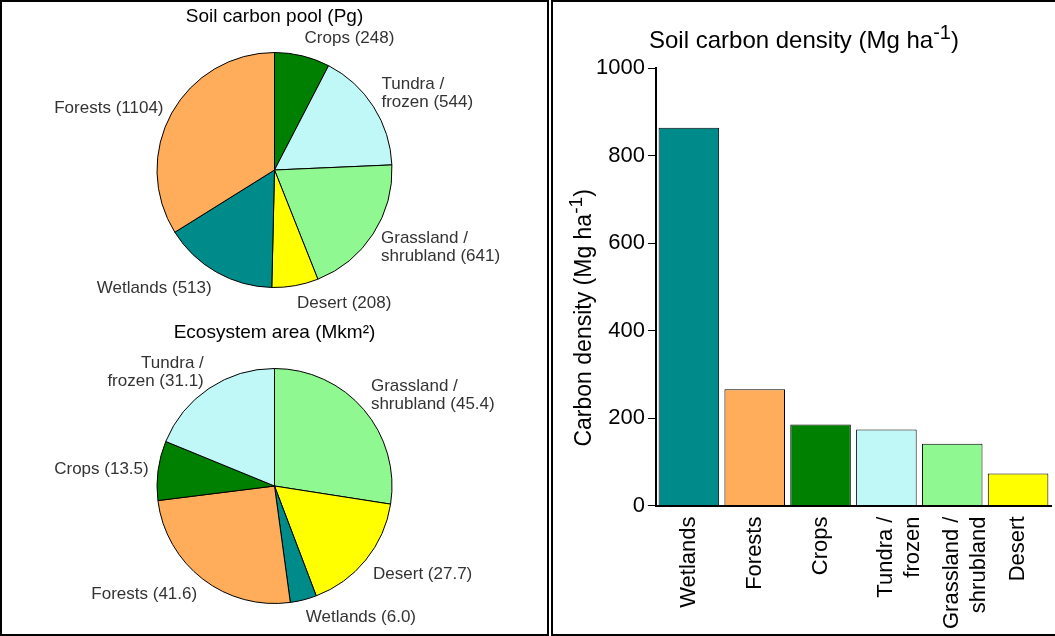 This screenshot has width=1055, height=636. Describe the element at coordinates (427, 93) in the screenshot. I see `slice-label: Tundra / frozen (544)` at that location.